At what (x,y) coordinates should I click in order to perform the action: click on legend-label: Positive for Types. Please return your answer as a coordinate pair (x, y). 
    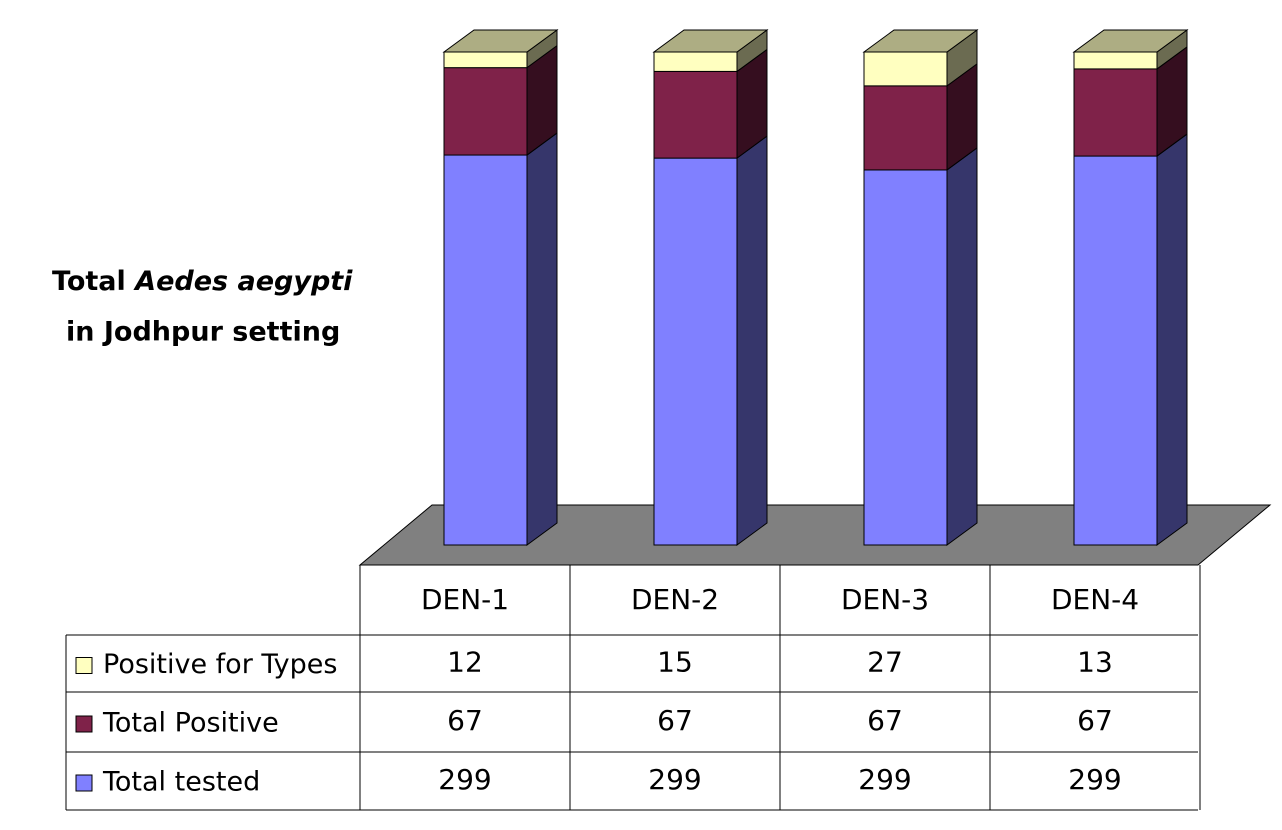
    Looking at the image, I should click on (220, 664).